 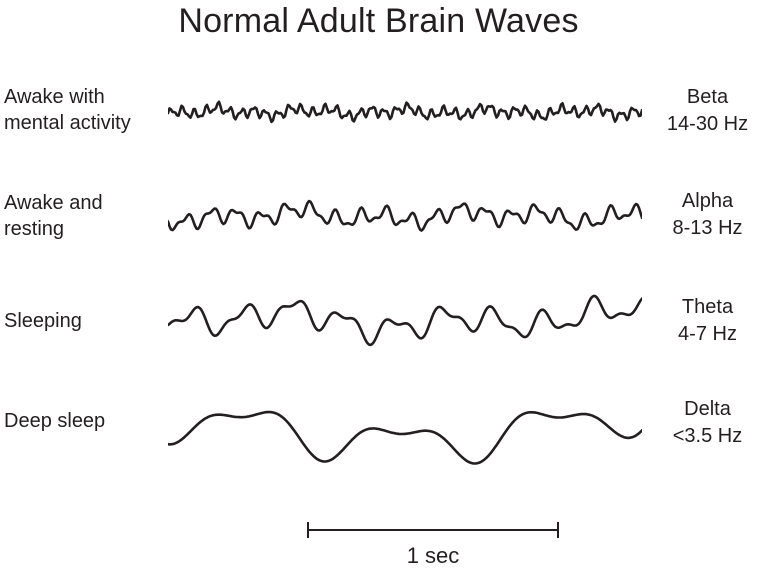 What do you see at coordinates (707, 409) in the screenshot?
I see `wave-name-delta: Delta` at bounding box center [707, 409].